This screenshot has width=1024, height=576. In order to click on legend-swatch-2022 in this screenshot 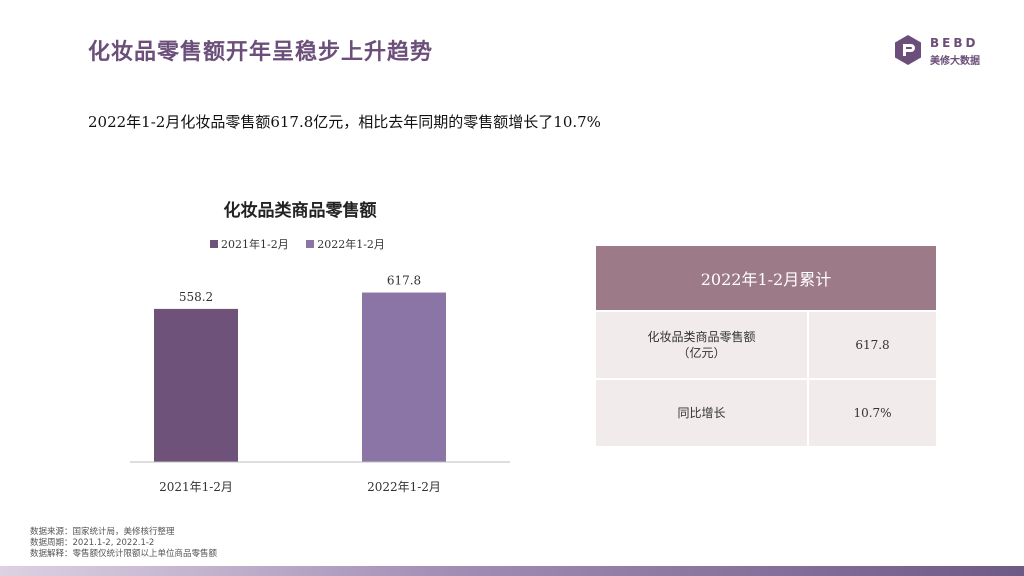, I will do `click(310, 244)`.